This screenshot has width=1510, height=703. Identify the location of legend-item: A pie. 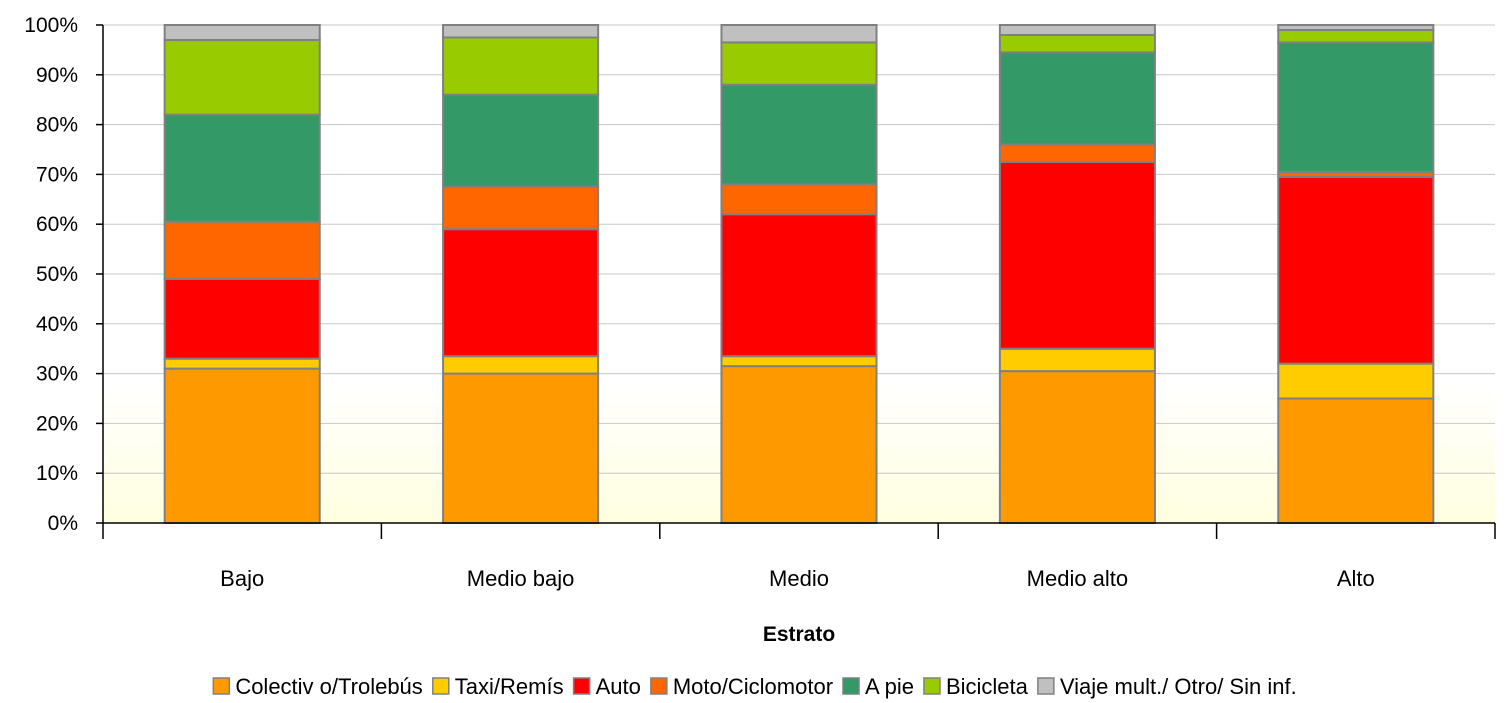
(878, 686).